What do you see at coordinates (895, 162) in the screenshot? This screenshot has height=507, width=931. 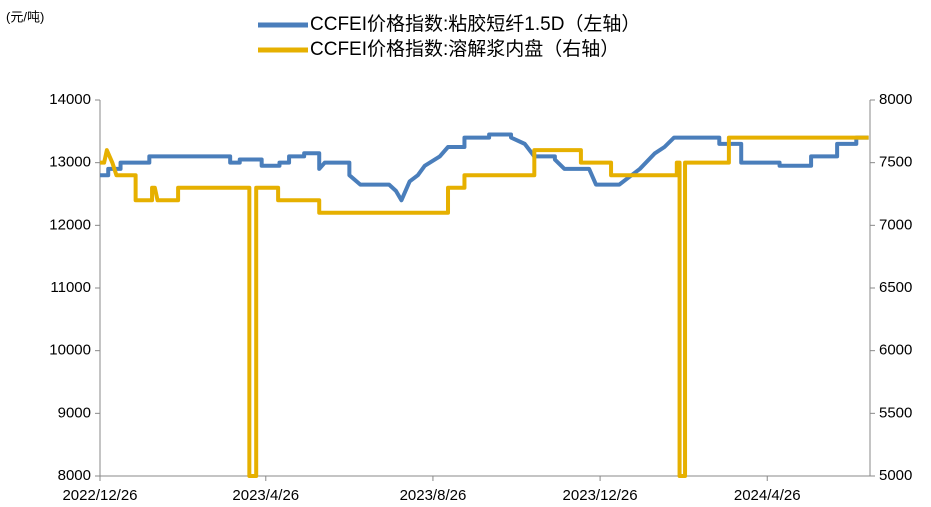 I see `y2-tick-label: 7500` at bounding box center [895, 162].